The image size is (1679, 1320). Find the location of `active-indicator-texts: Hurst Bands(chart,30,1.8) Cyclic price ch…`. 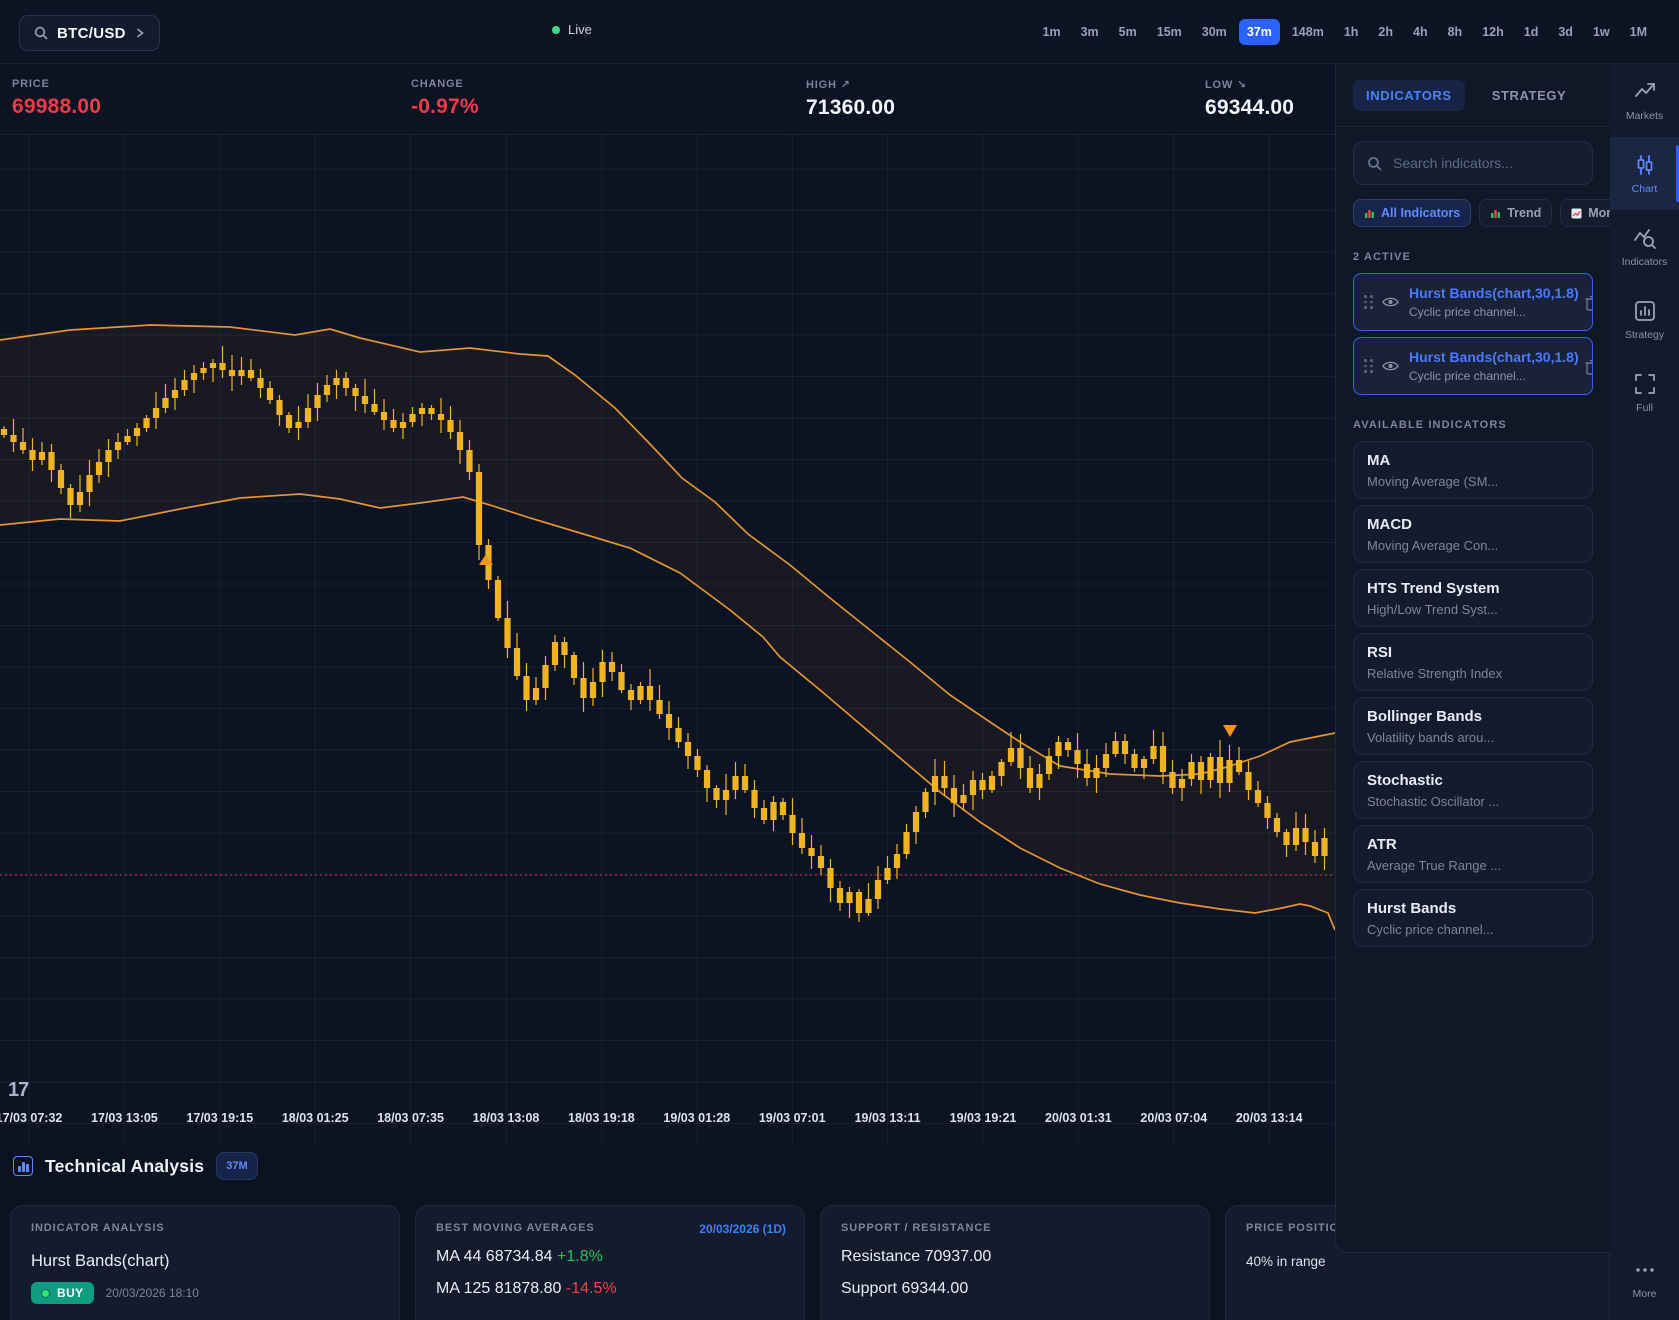

active-indicator-texts: Hurst Bands(chart,30,1.8) Cyclic price ch… is located at coordinates (1494, 302).